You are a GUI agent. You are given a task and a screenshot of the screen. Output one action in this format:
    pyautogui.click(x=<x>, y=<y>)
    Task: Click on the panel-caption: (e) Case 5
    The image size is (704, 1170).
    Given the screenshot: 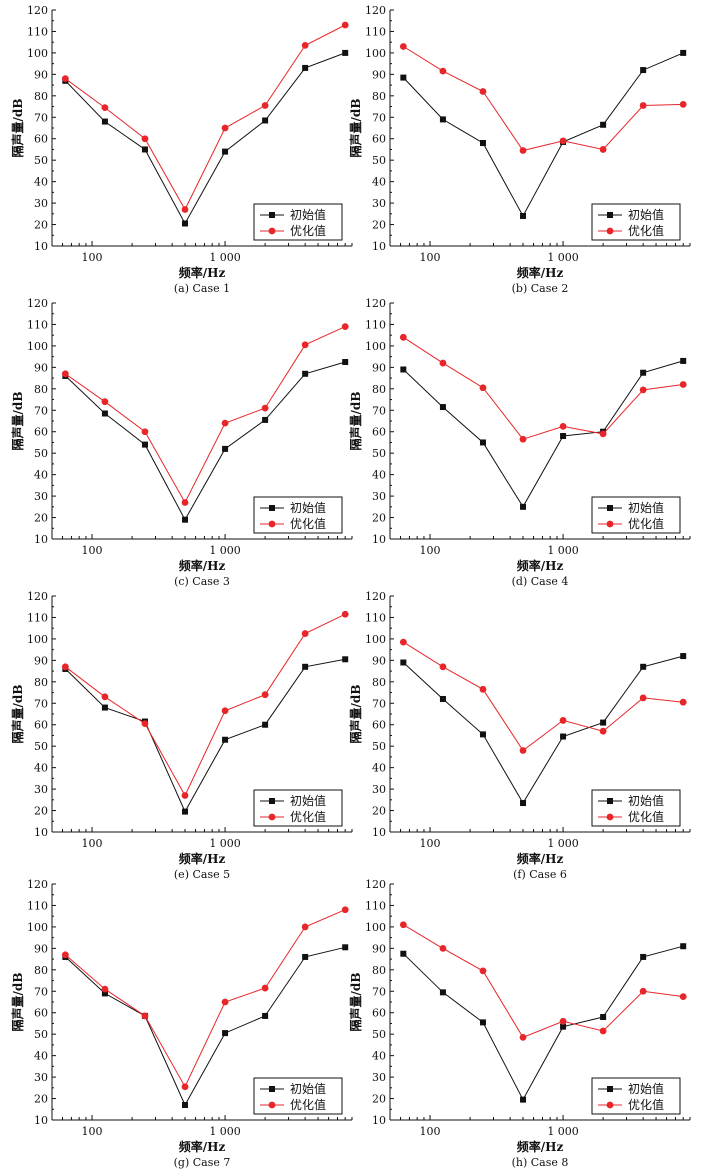 What is the action you would take?
    pyautogui.click(x=202, y=874)
    